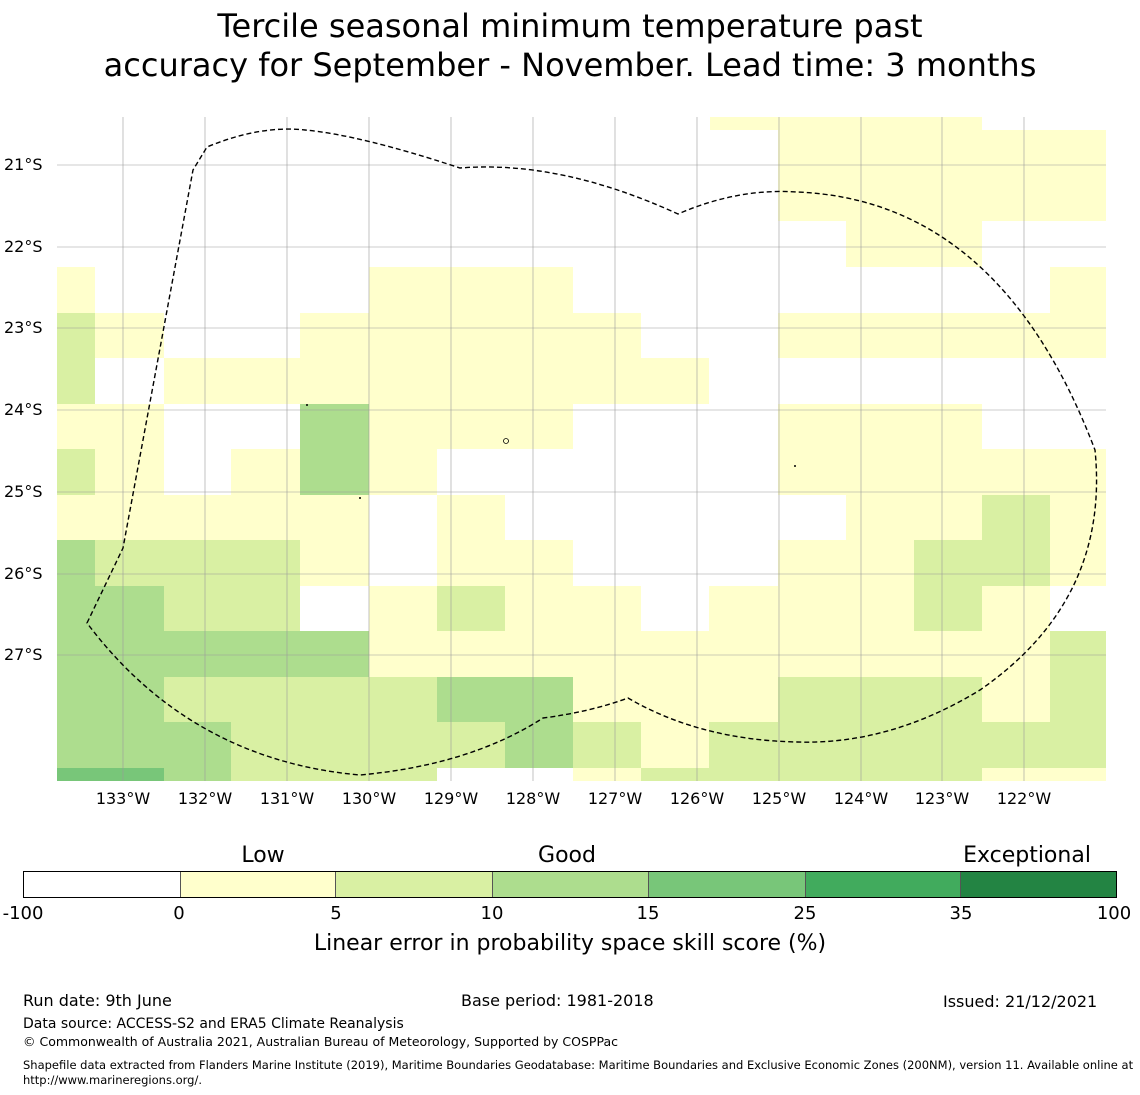 This screenshot has height=1095, width=1140. What do you see at coordinates (697, 798) in the screenshot?
I see `lon-label: 126°W` at bounding box center [697, 798].